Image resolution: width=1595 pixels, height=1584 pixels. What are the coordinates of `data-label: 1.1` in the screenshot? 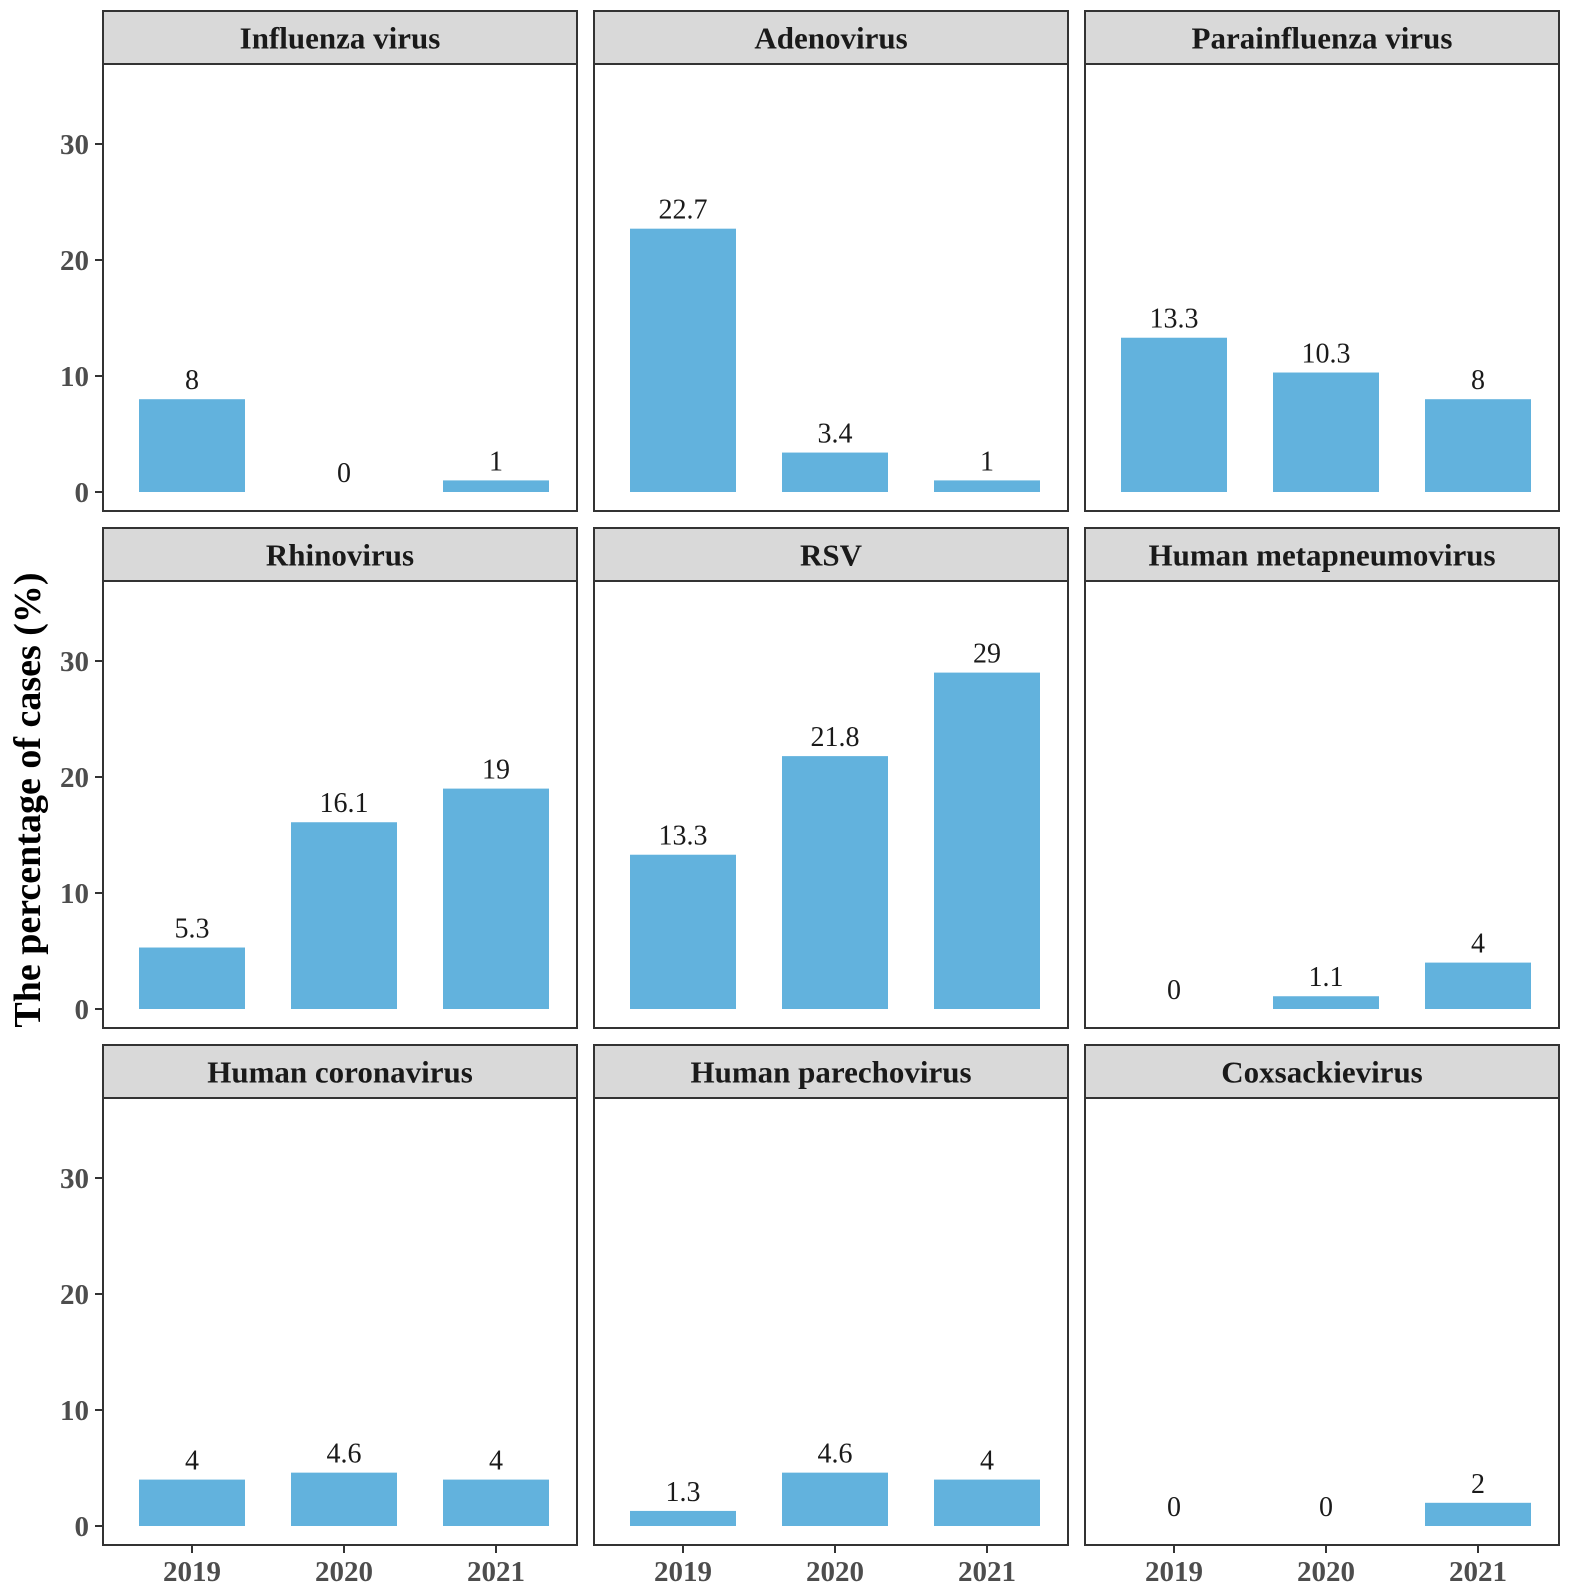 It's located at (1326, 977).